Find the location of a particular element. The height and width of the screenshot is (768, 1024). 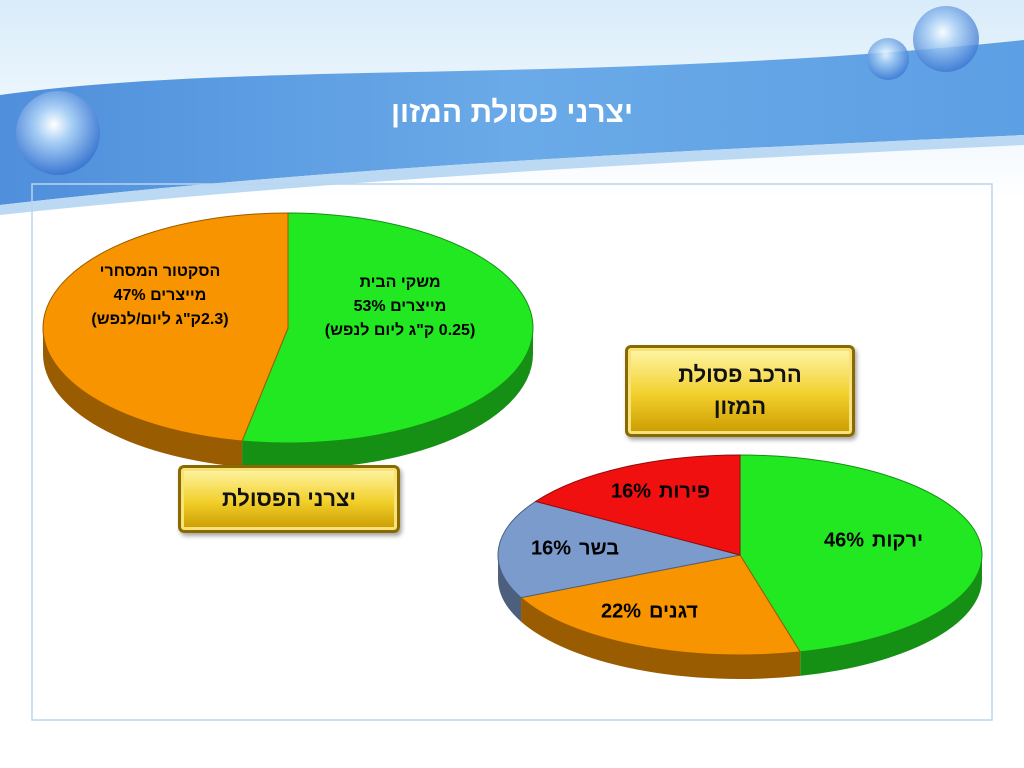

slice-value-label: מייצרים 53% is located at coordinates (400, 306).